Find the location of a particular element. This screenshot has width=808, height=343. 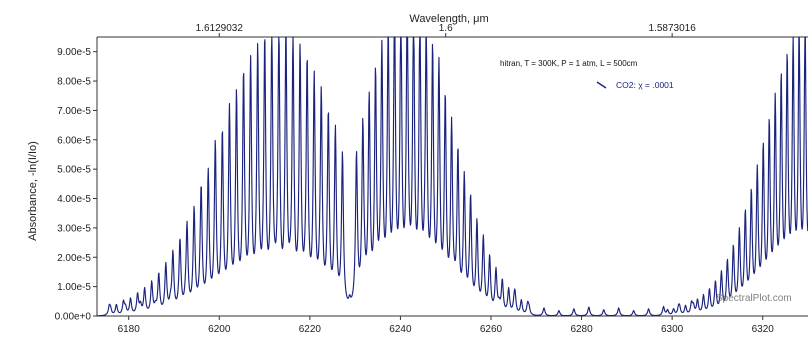

x-tick-label: 6180 is located at coordinates (129, 329).